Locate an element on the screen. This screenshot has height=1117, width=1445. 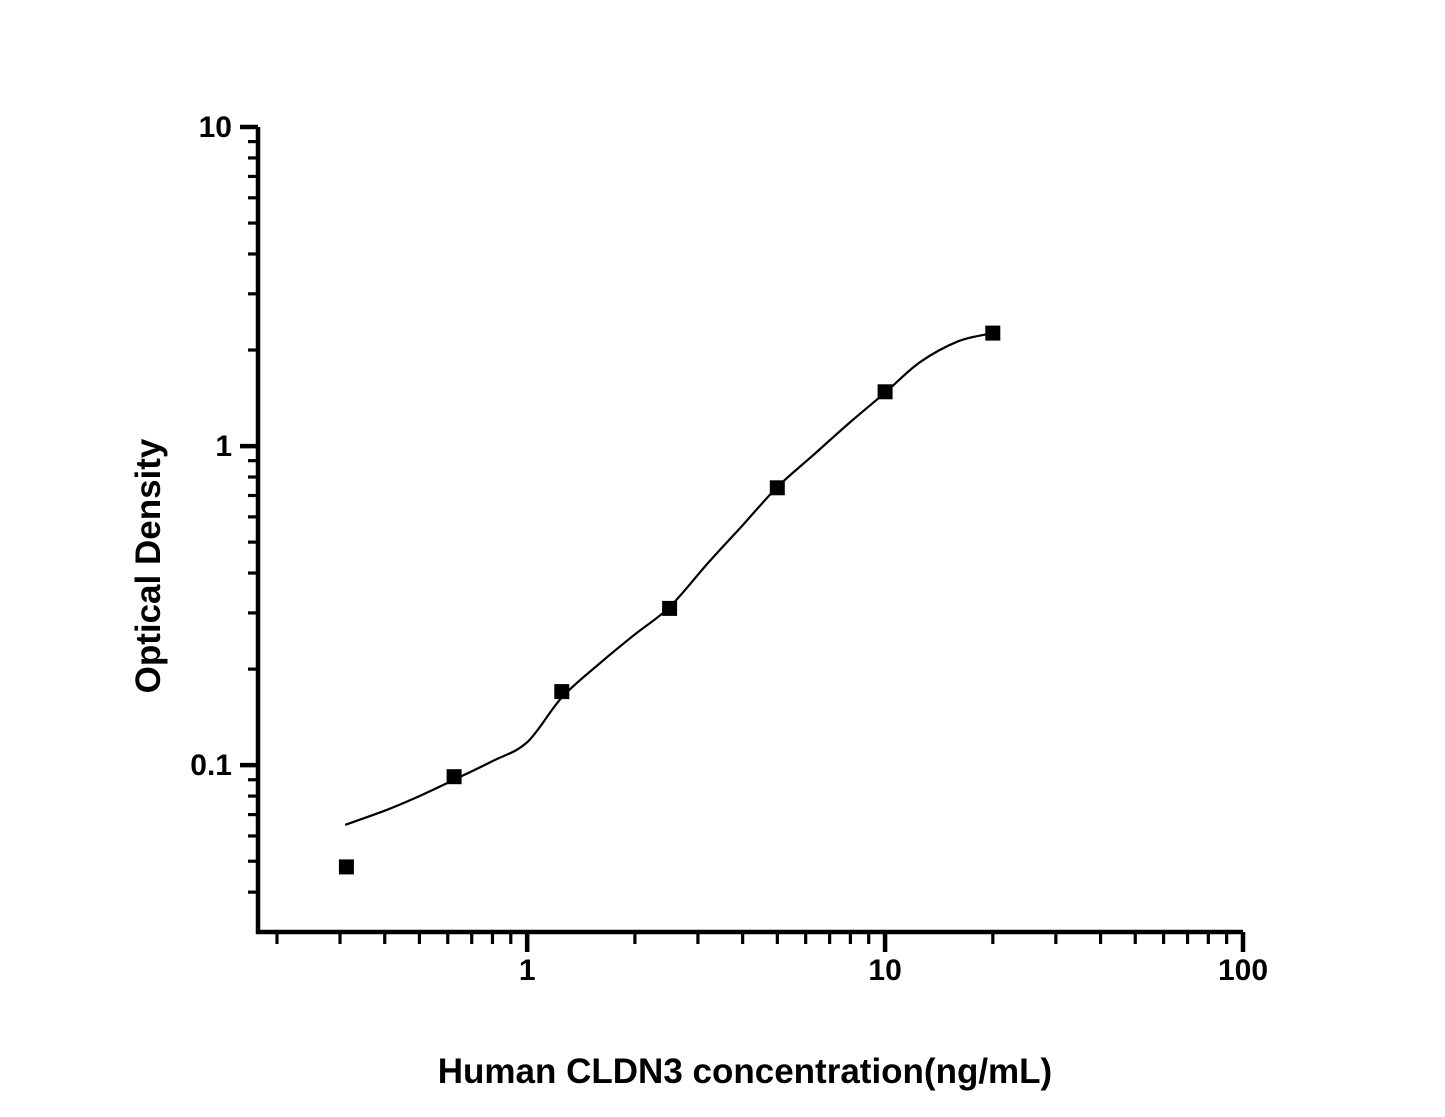
y-axis-title: Optical Density is located at coordinates (148, 565).